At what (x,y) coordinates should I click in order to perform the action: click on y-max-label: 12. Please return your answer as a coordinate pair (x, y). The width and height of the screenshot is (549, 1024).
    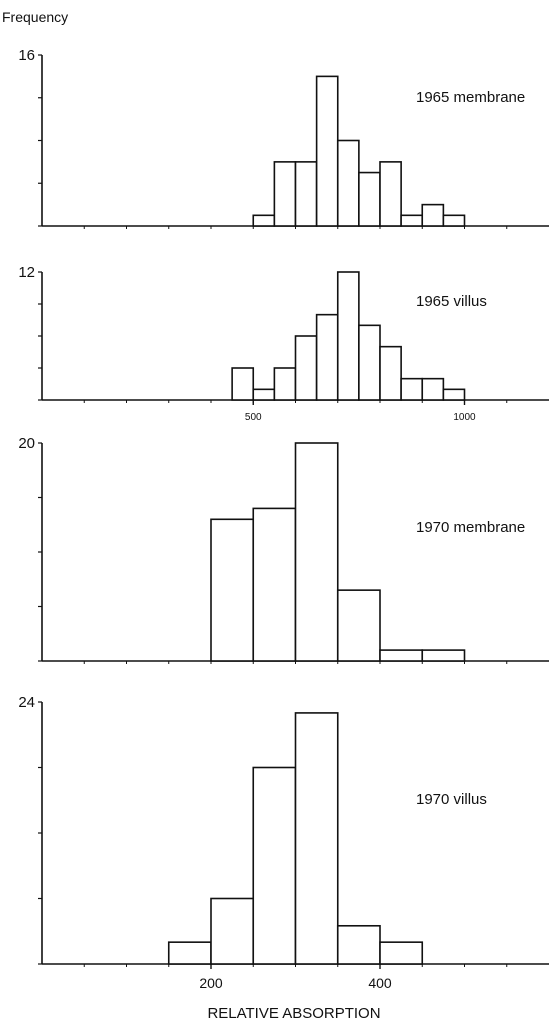
    Looking at the image, I should click on (26, 272).